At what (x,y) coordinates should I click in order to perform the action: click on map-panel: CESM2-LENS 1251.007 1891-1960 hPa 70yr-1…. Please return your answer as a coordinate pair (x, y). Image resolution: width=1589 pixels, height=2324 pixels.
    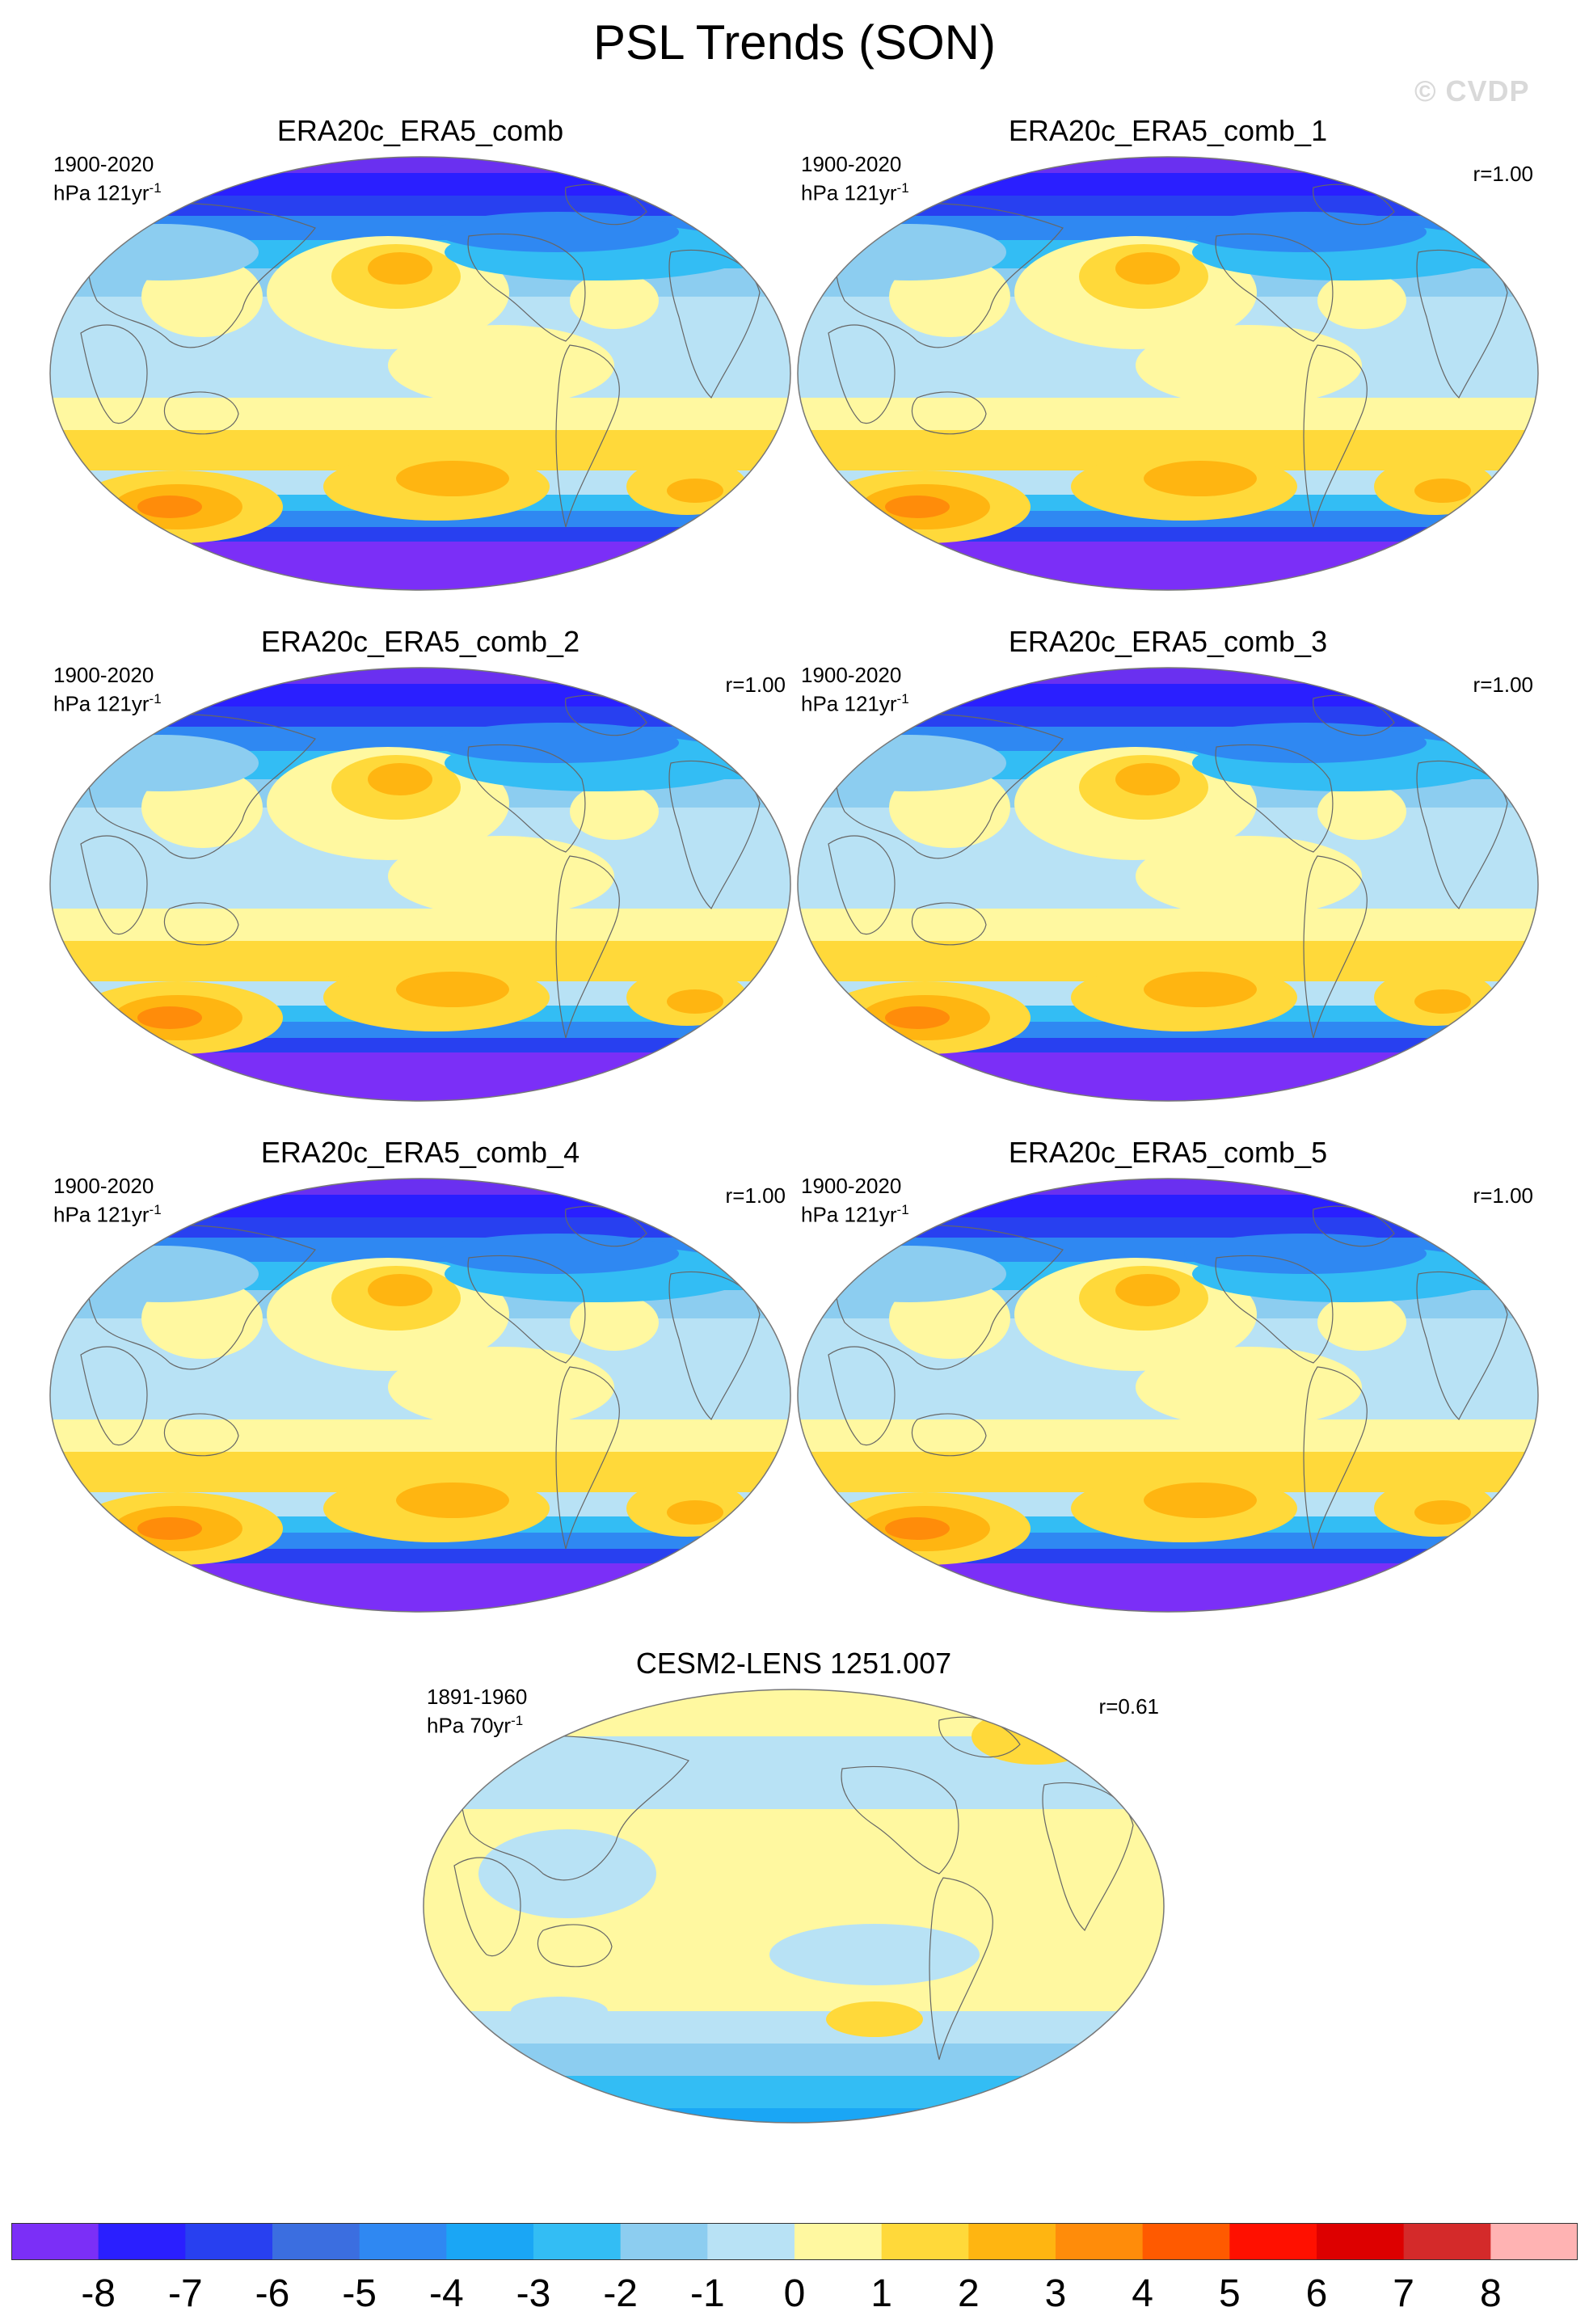
    Looking at the image, I should click on (793, 1901).